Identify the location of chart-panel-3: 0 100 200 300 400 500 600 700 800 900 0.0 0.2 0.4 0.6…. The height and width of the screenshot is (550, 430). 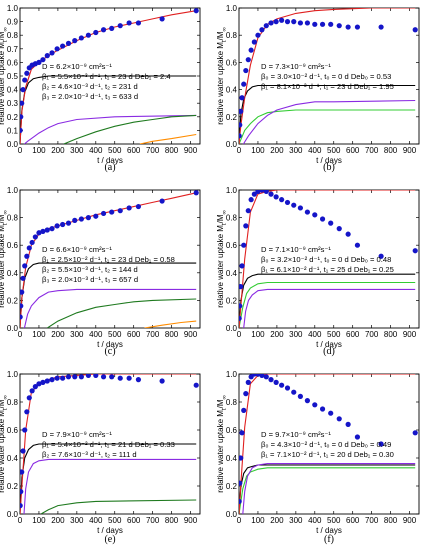
(318, 271).